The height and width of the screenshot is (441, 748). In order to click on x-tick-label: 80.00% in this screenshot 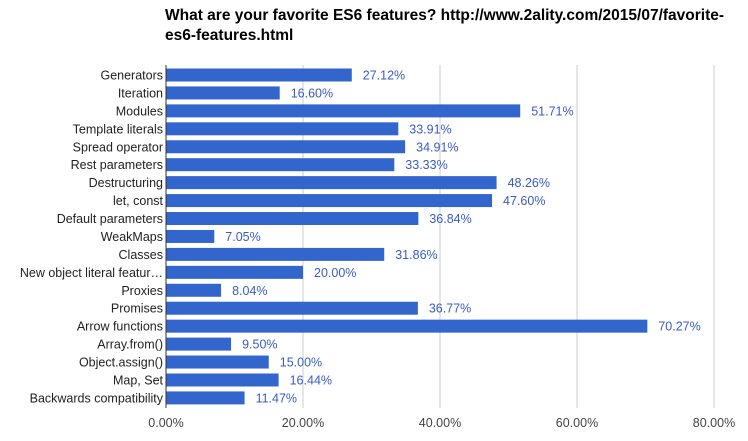, I will do `click(714, 423)`.